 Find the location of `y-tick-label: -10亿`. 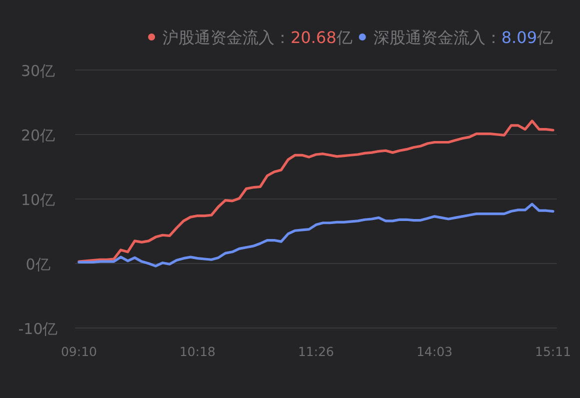

y-tick-label: -10亿 is located at coordinates (38, 329).